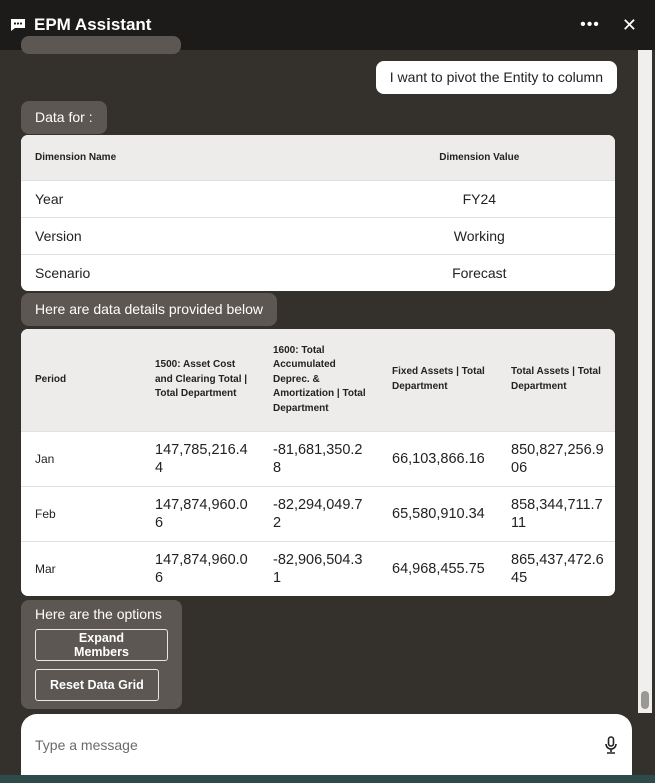 The height and width of the screenshot is (783, 655). I want to click on user-message: I want to pivot the Entity to column, so click(496, 77).